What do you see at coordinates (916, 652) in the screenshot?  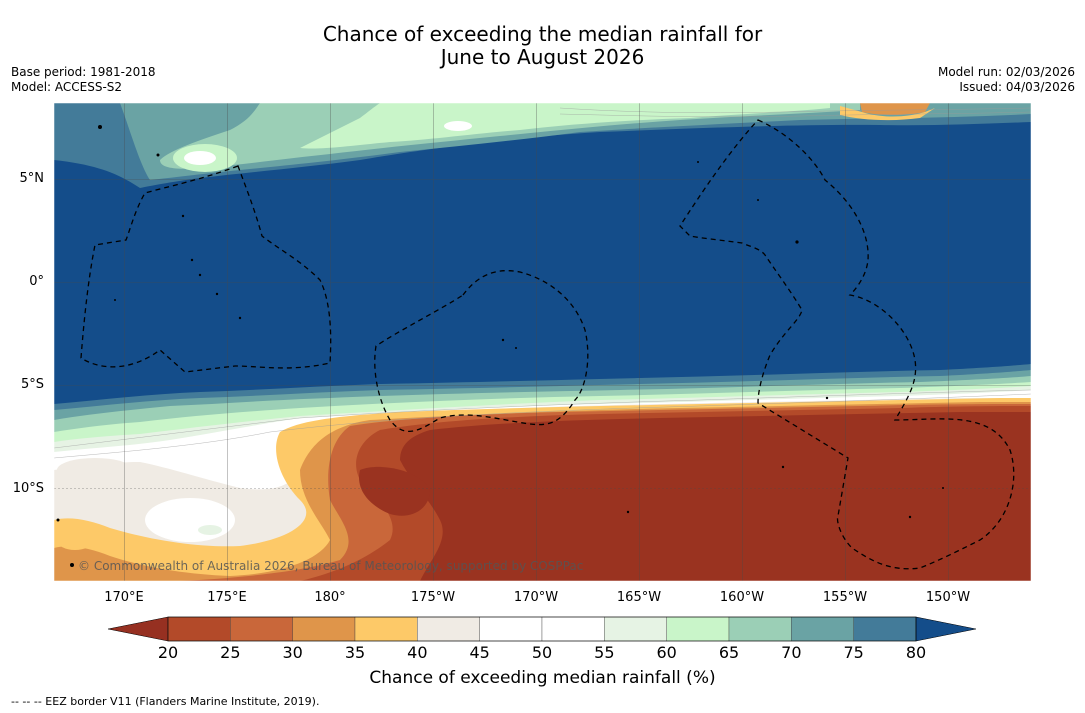 I see `colorbar-tick-label: 80` at bounding box center [916, 652].